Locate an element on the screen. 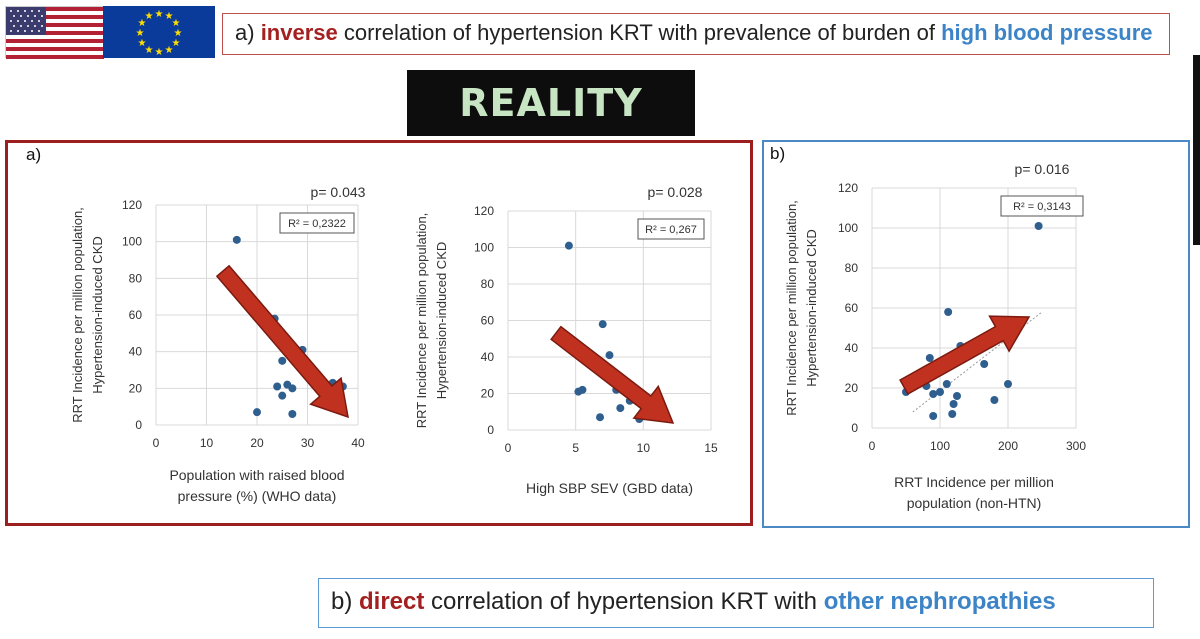 The height and width of the screenshot is (639, 1200). x-axis-label: pressure (%) (WHO data) is located at coordinates (257, 496).